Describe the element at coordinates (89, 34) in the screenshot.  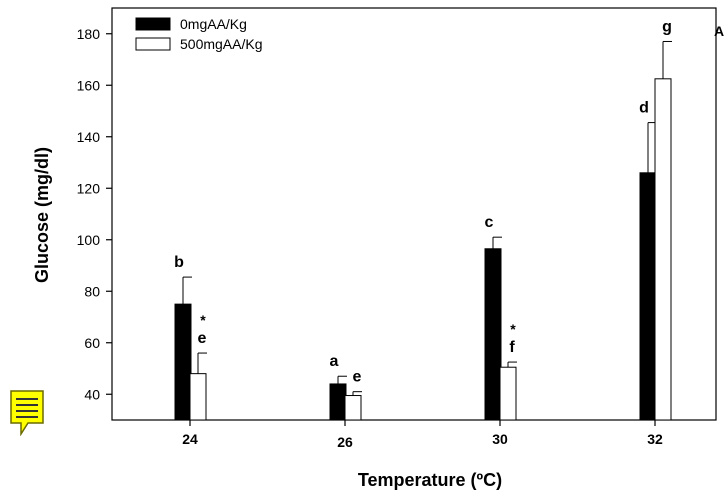
I see `y-tick-label: 180` at that location.